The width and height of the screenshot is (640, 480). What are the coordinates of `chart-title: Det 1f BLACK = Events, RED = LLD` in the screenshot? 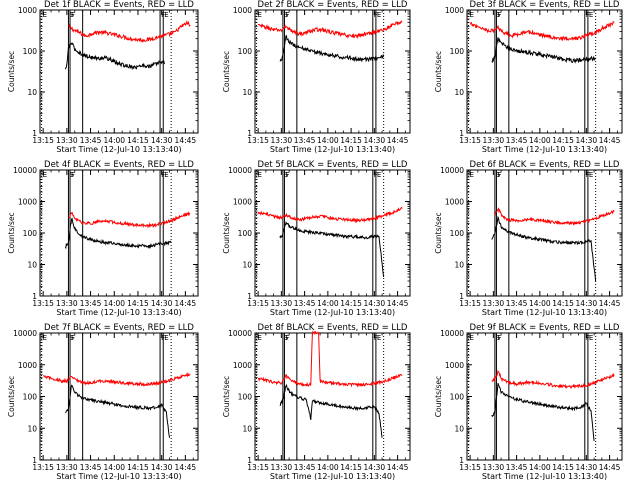 It's located at (119, 5).